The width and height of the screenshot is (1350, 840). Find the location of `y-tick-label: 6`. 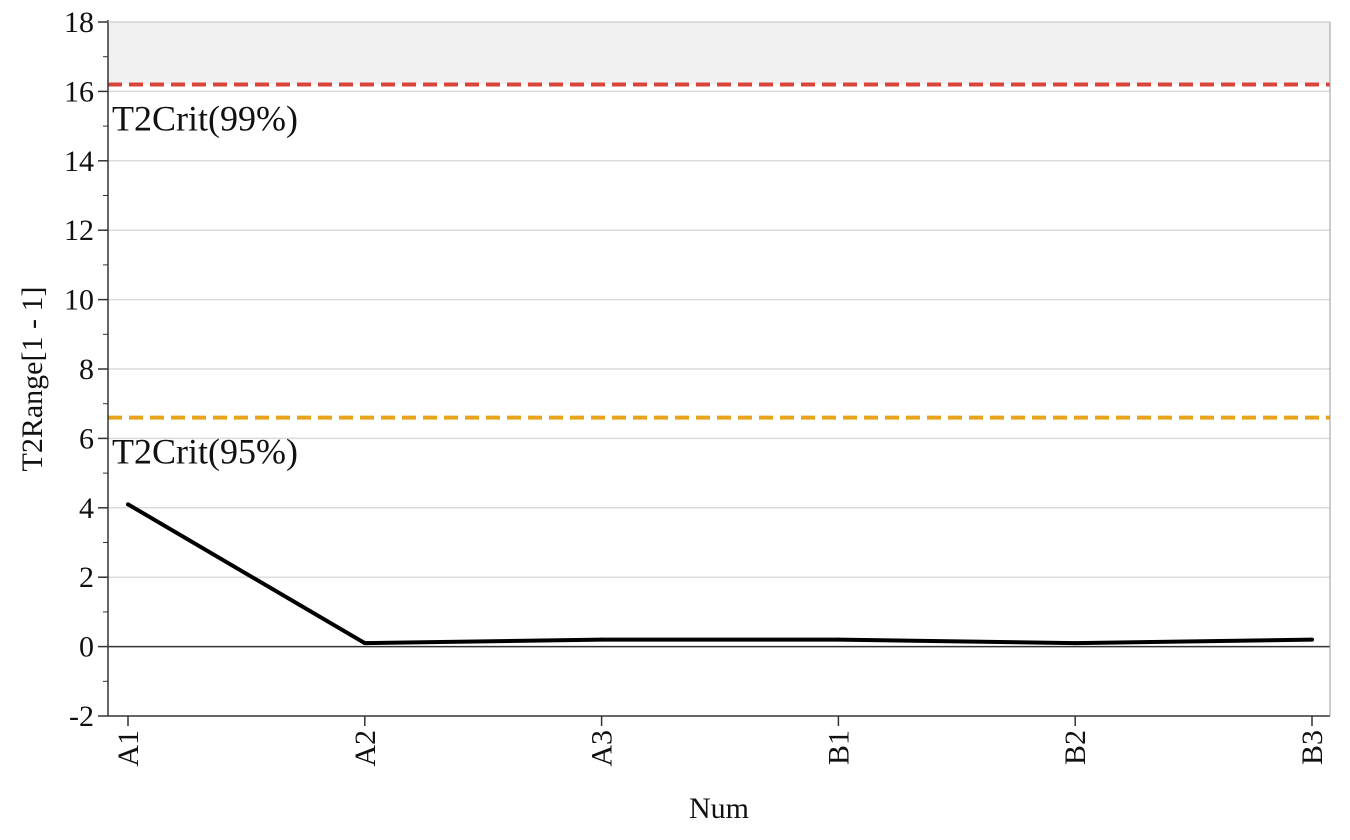

y-tick-label: 6 is located at coordinates (86, 438).